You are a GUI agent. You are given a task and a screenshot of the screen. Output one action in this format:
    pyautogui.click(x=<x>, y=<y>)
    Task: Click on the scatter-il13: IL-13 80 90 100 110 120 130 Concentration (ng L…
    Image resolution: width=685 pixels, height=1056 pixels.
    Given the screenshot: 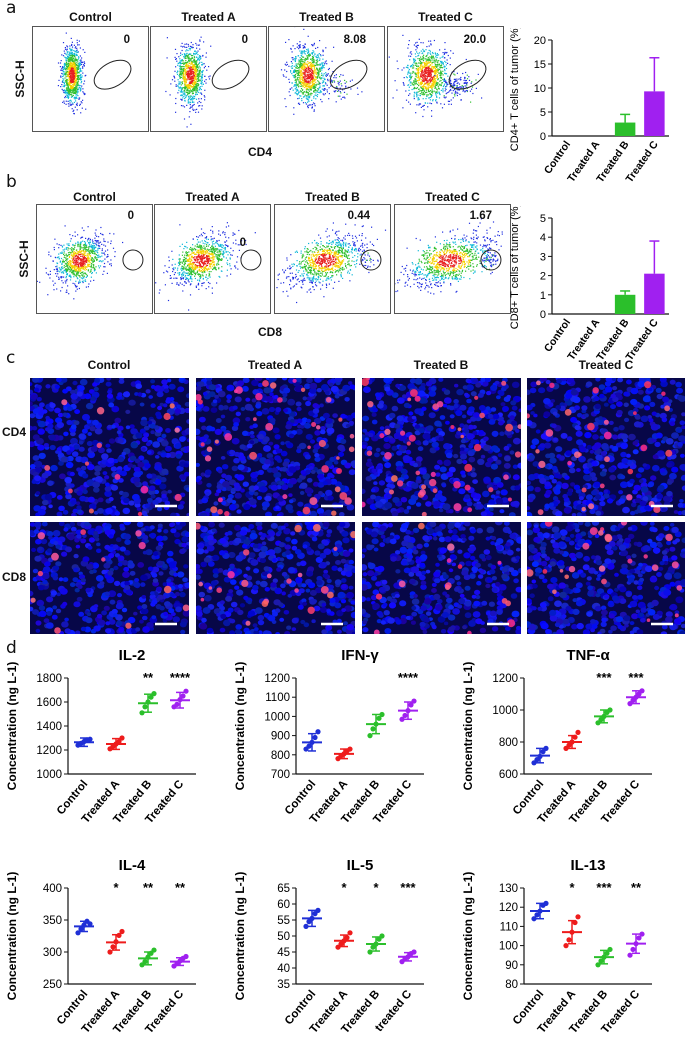 What is the action you would take?
    pyautogui.click(x=556, y=946)
    